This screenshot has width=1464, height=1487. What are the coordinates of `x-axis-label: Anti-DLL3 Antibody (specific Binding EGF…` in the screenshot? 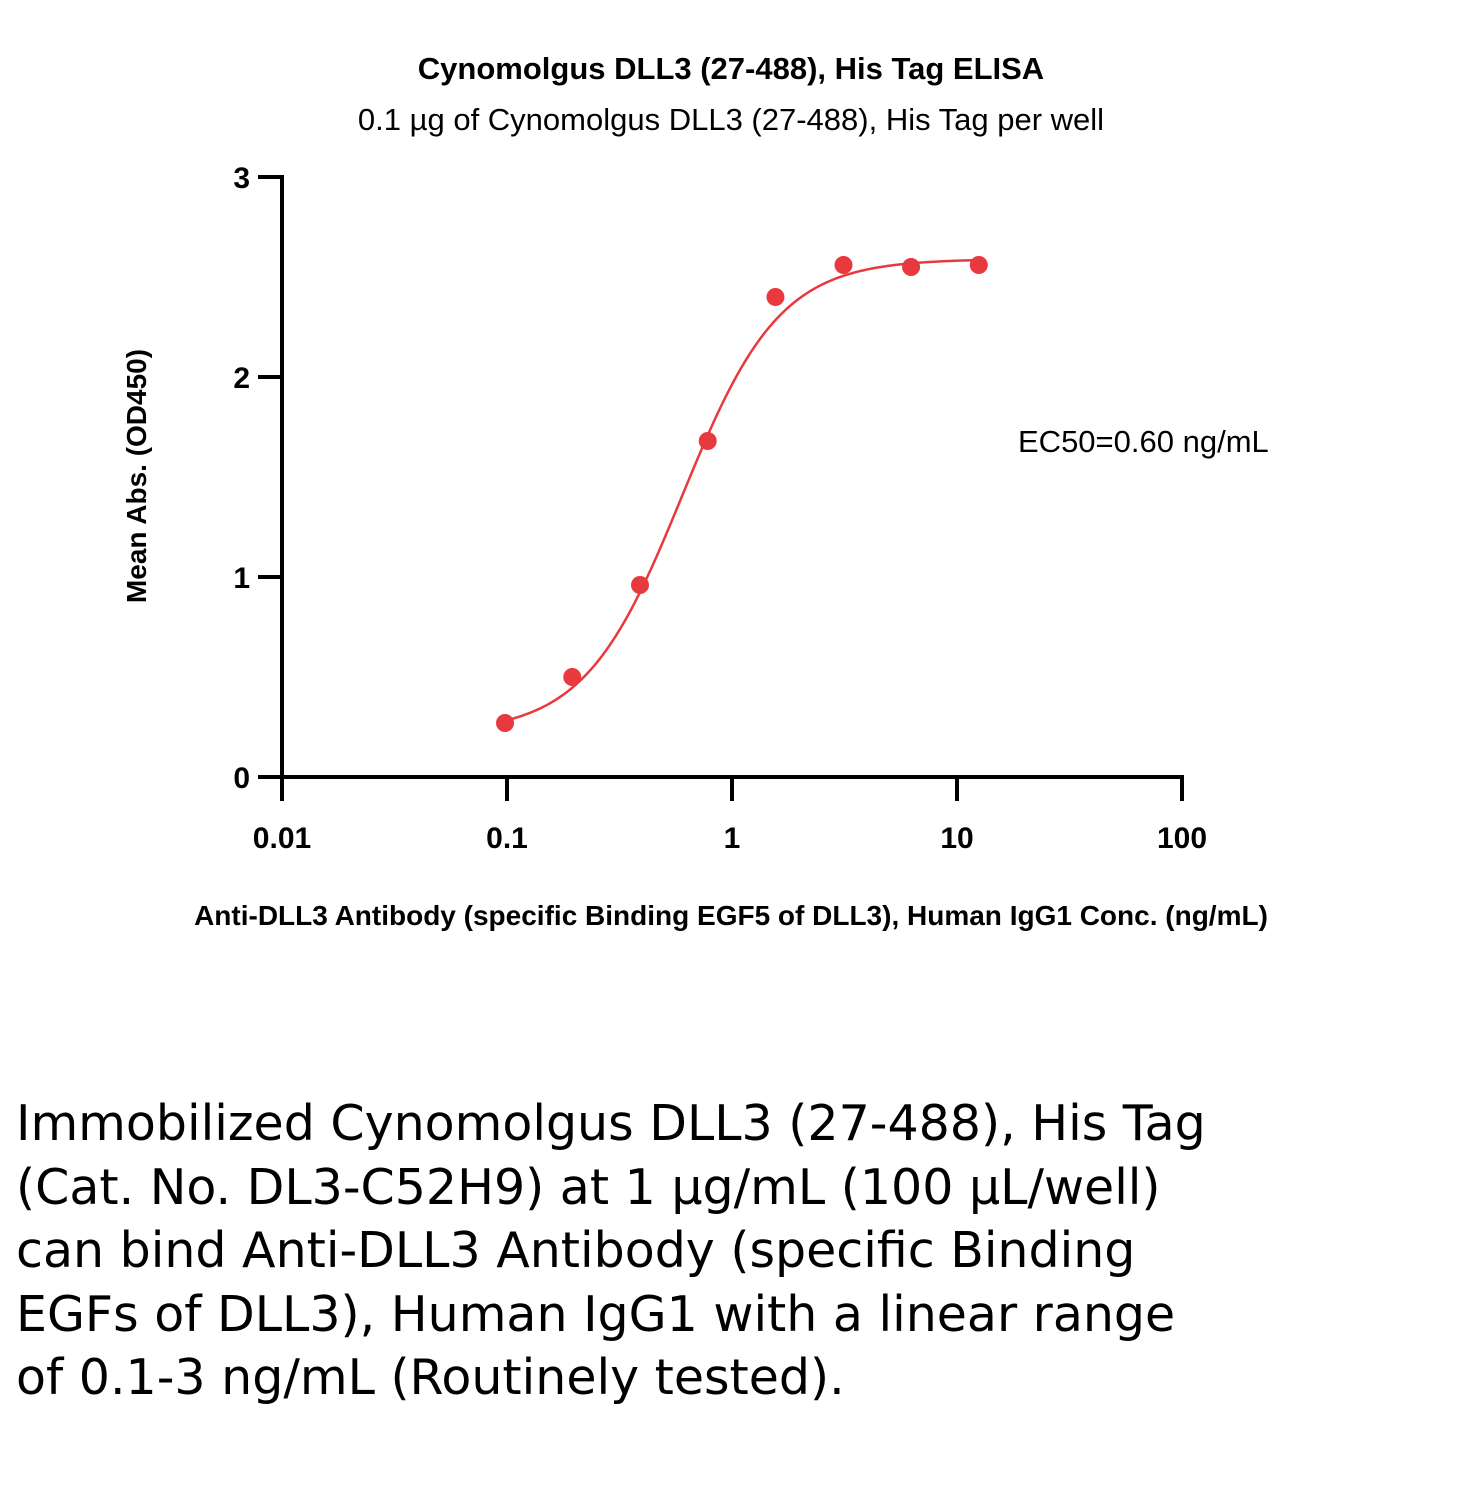 It's located at (731, 915).